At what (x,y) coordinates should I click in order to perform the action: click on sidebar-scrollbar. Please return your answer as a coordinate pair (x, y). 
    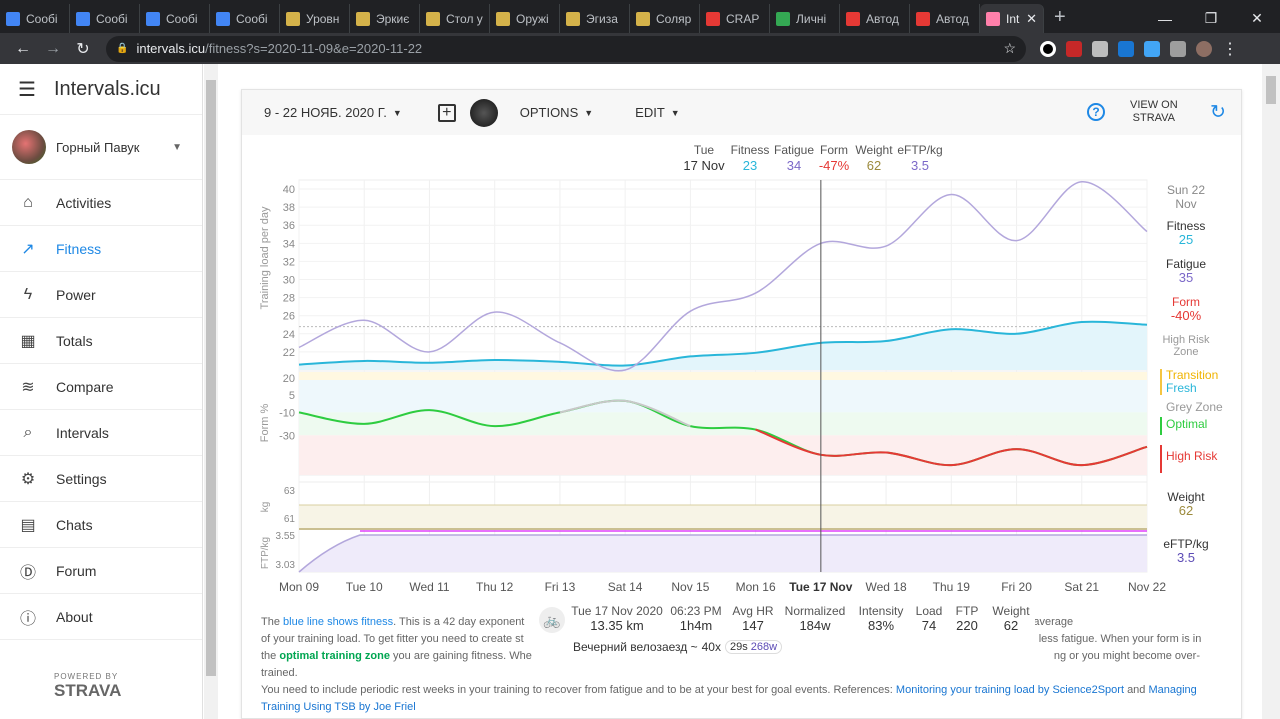
    Looking at the image, I should click on (211, 391).